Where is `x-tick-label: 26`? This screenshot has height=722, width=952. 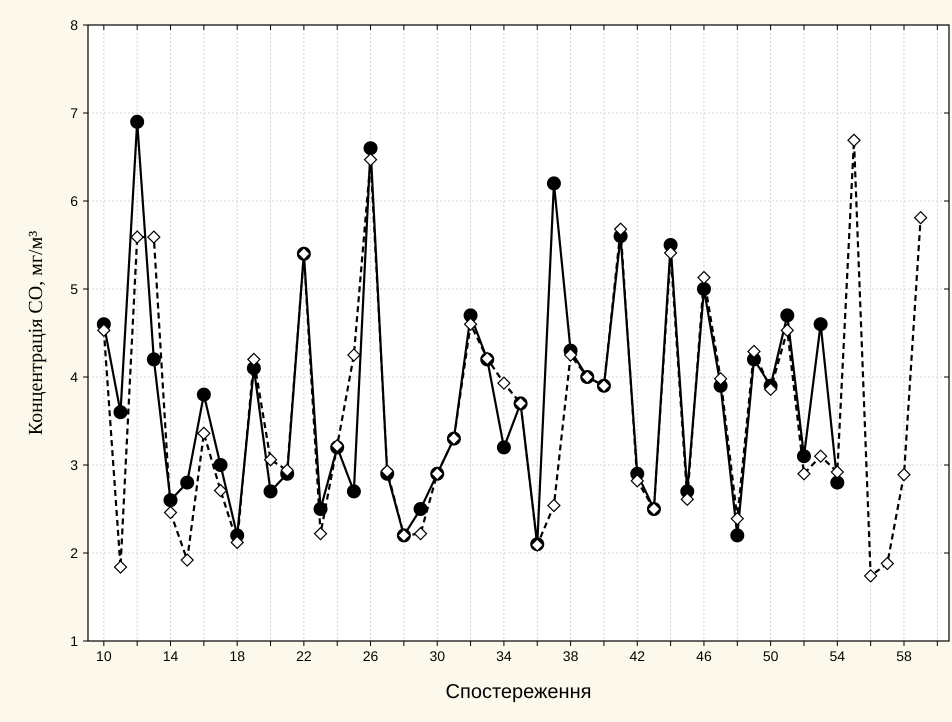
x-tick-label: 26 is located at coordinates (370, 656).